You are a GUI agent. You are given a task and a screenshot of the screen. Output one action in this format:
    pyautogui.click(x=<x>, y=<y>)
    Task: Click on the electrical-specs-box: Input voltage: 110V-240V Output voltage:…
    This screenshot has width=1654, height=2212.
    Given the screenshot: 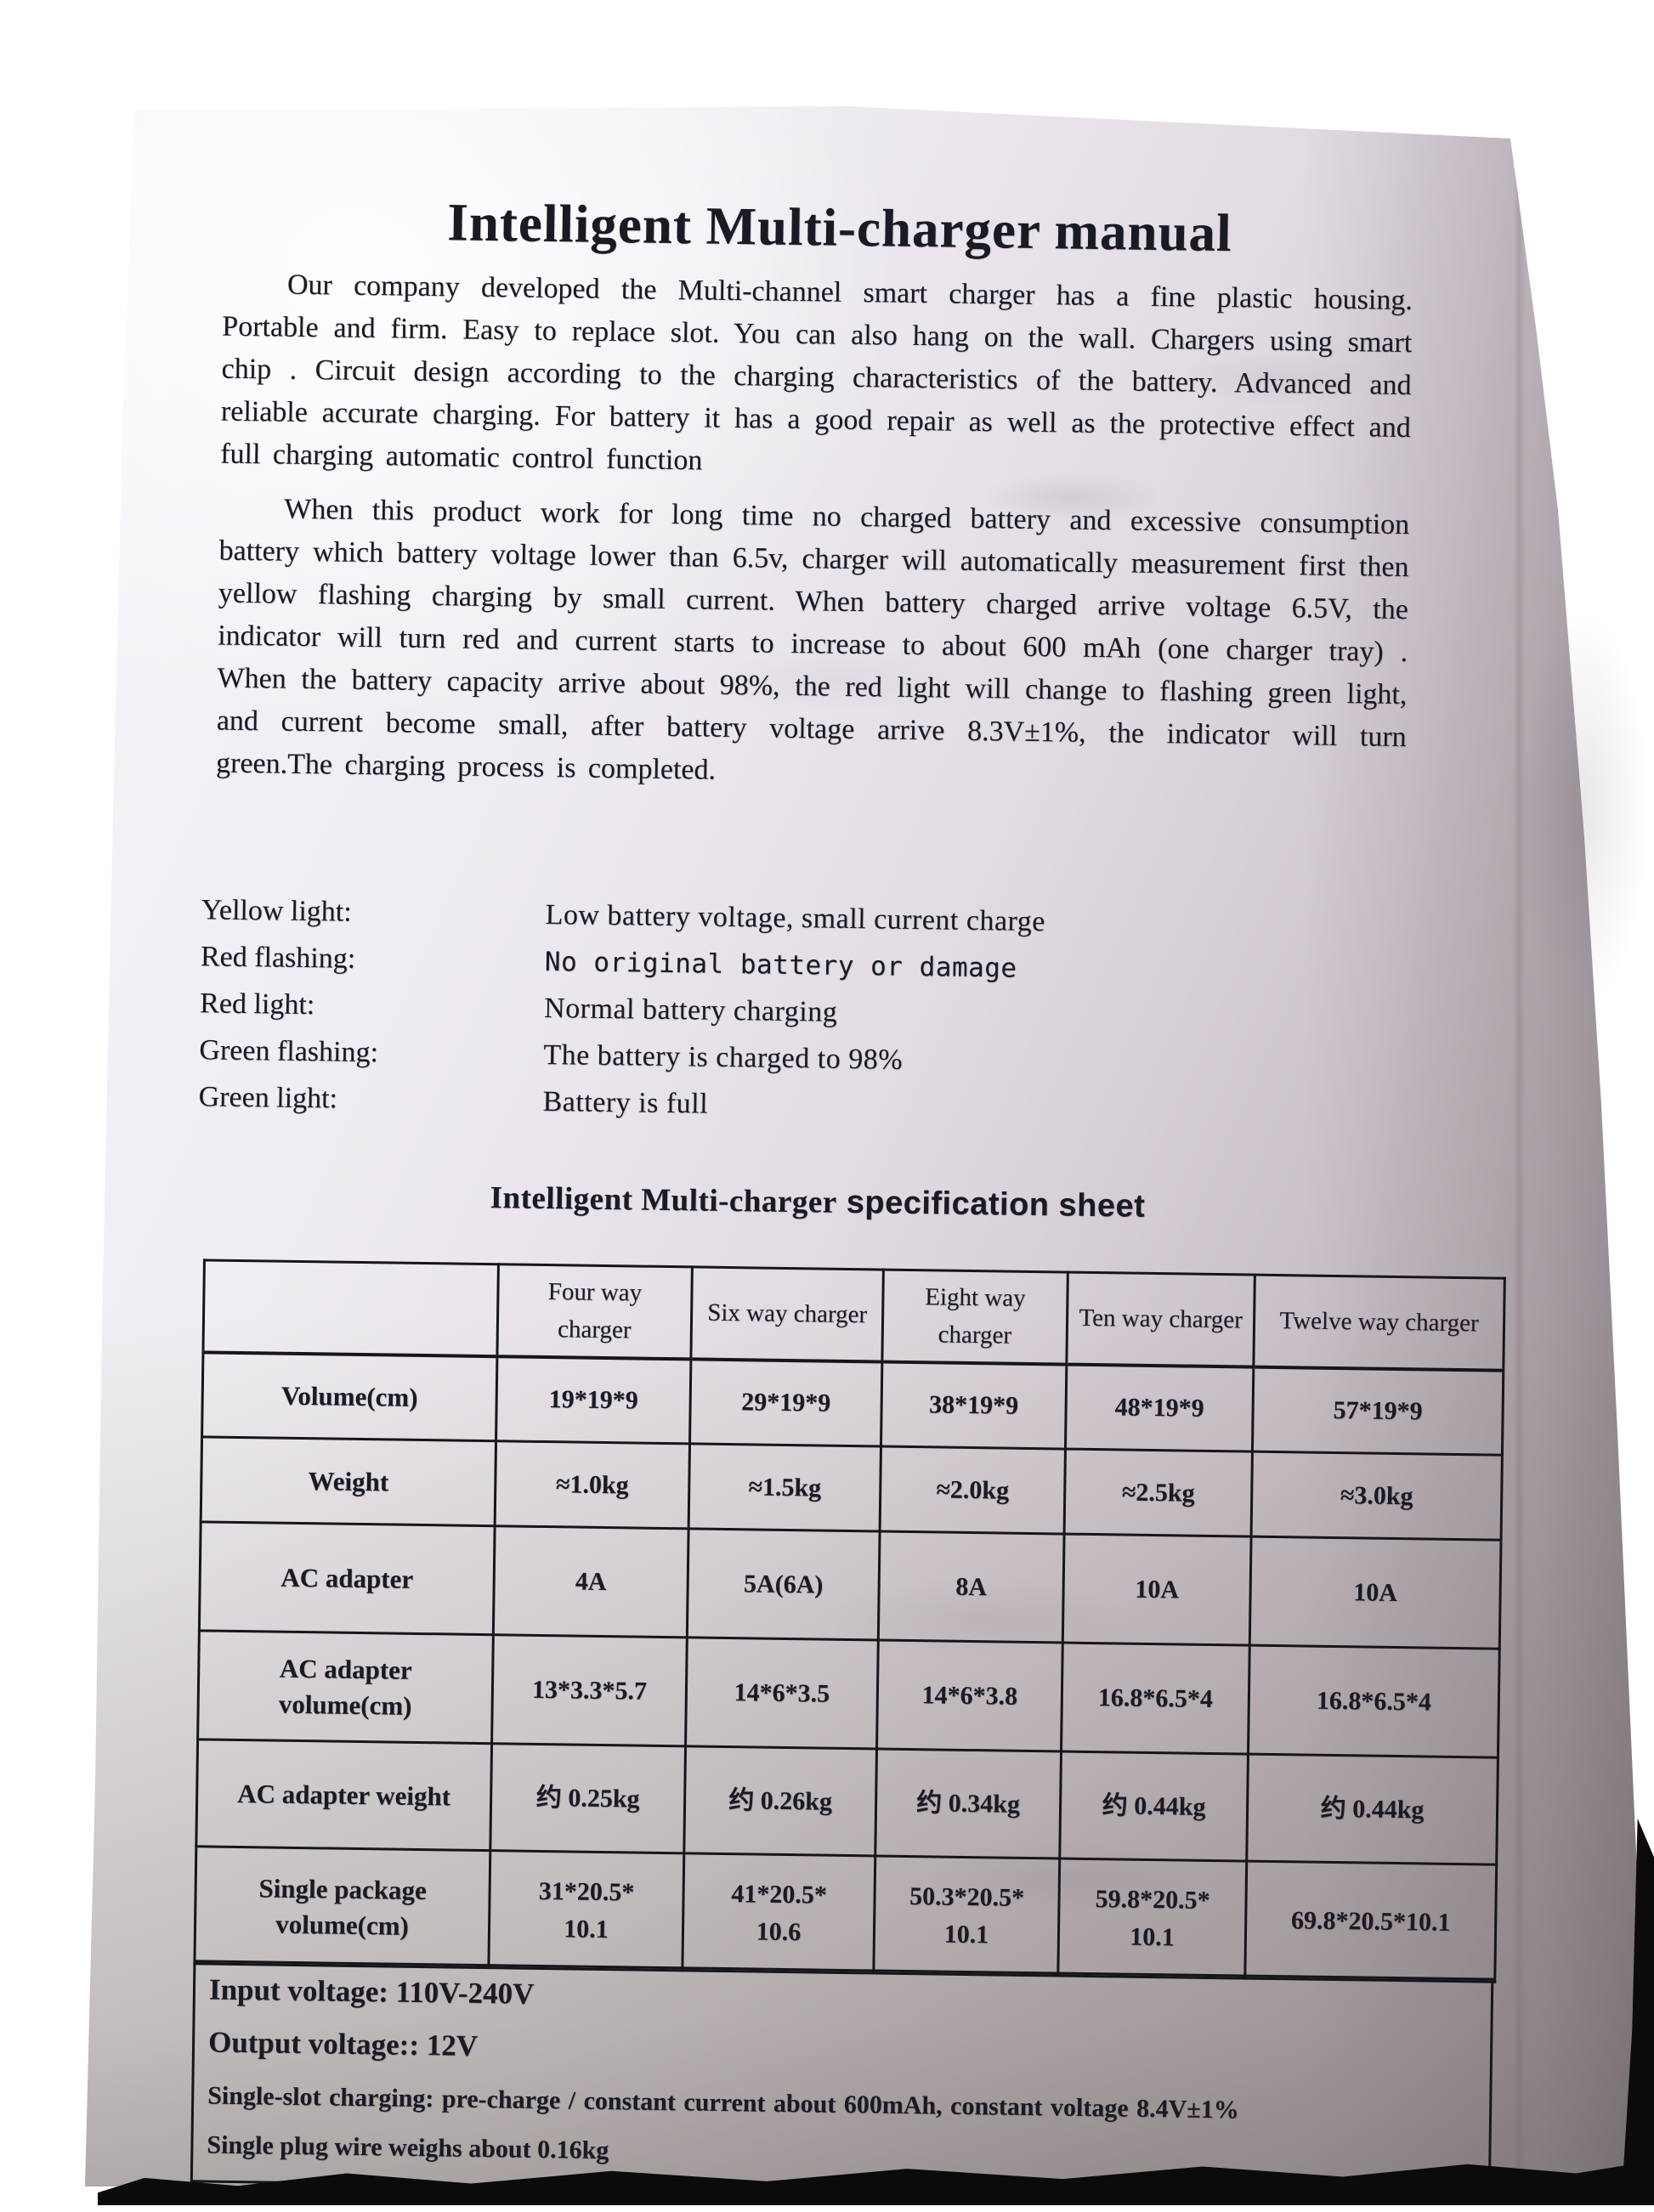 What is the action you would take?
    pyautogui.click(x=842, y=2080)
    